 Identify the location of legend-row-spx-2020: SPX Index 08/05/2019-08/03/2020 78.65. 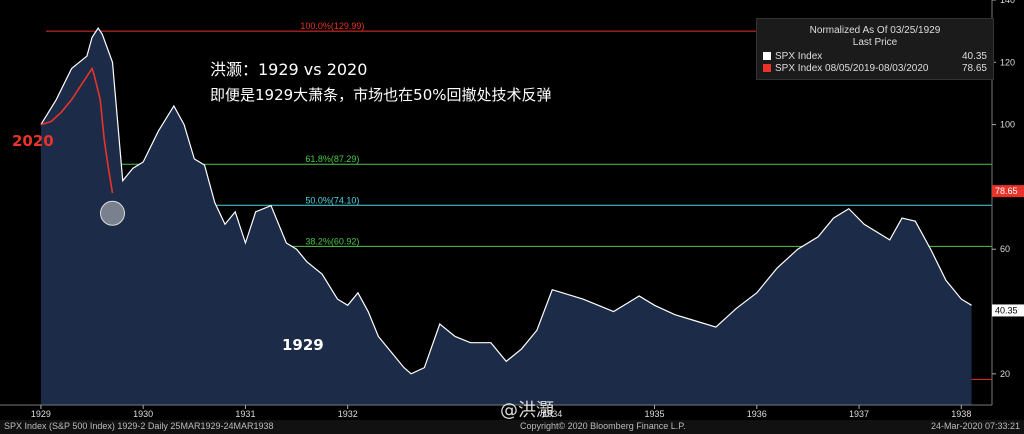
(875, 69).